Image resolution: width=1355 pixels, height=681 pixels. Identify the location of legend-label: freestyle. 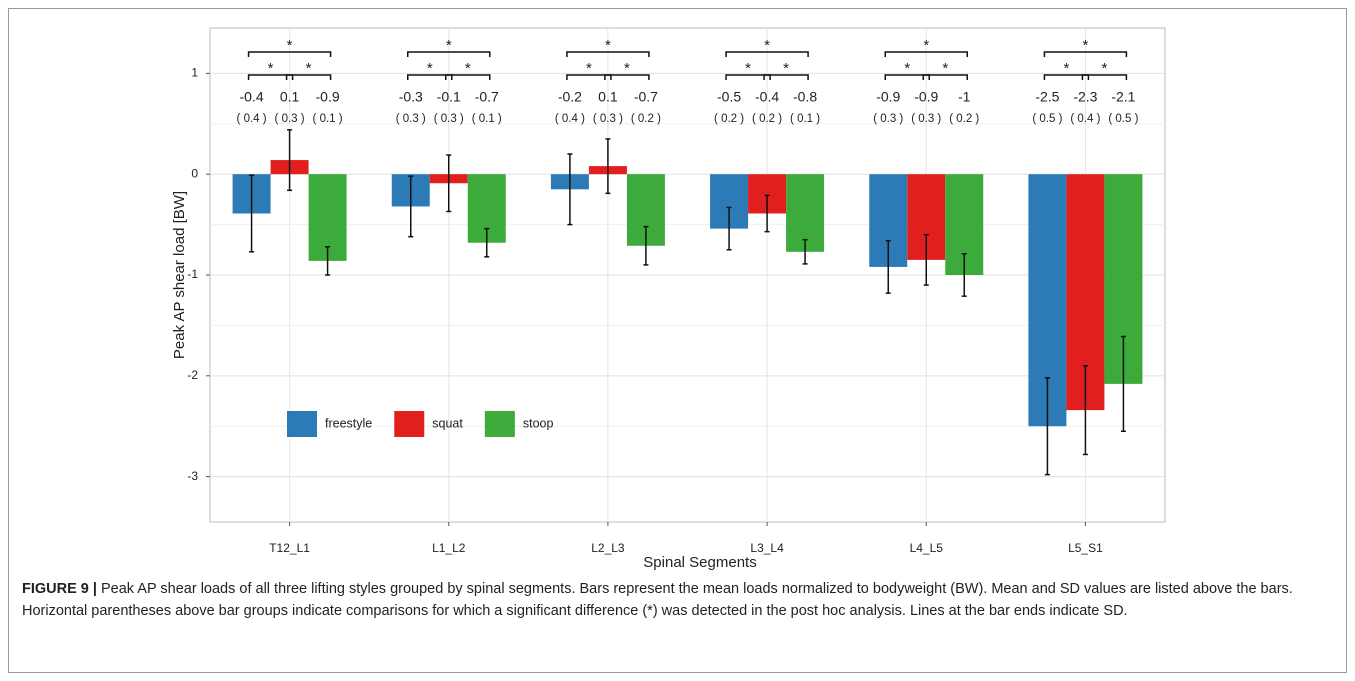
(348, 423).